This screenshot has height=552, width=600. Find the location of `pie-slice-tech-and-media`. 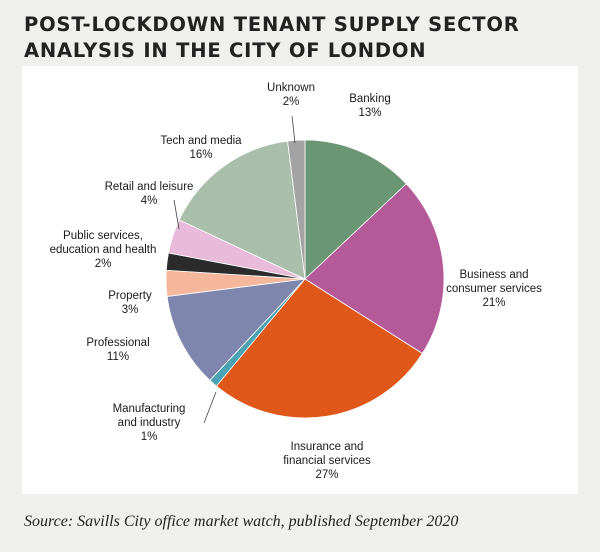

pie-slice-tech-and-media is located at coordinates (242, 210).